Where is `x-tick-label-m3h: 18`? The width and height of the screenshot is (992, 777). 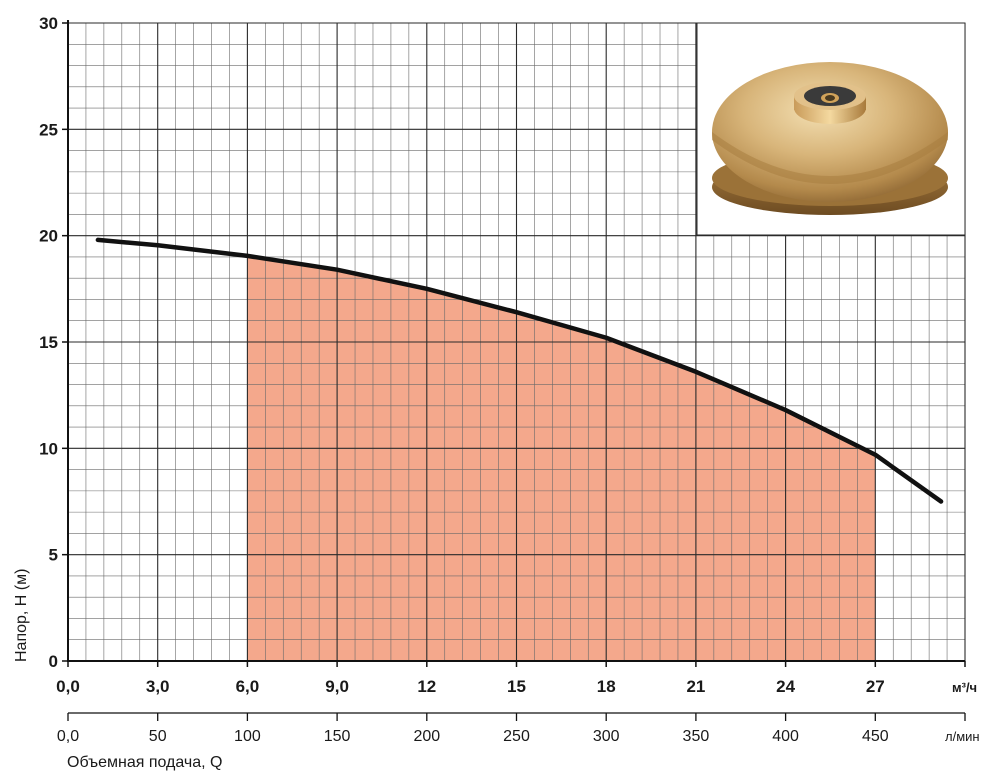 x-tick-label-m3h: 18 is located at coordinates (606, 686).